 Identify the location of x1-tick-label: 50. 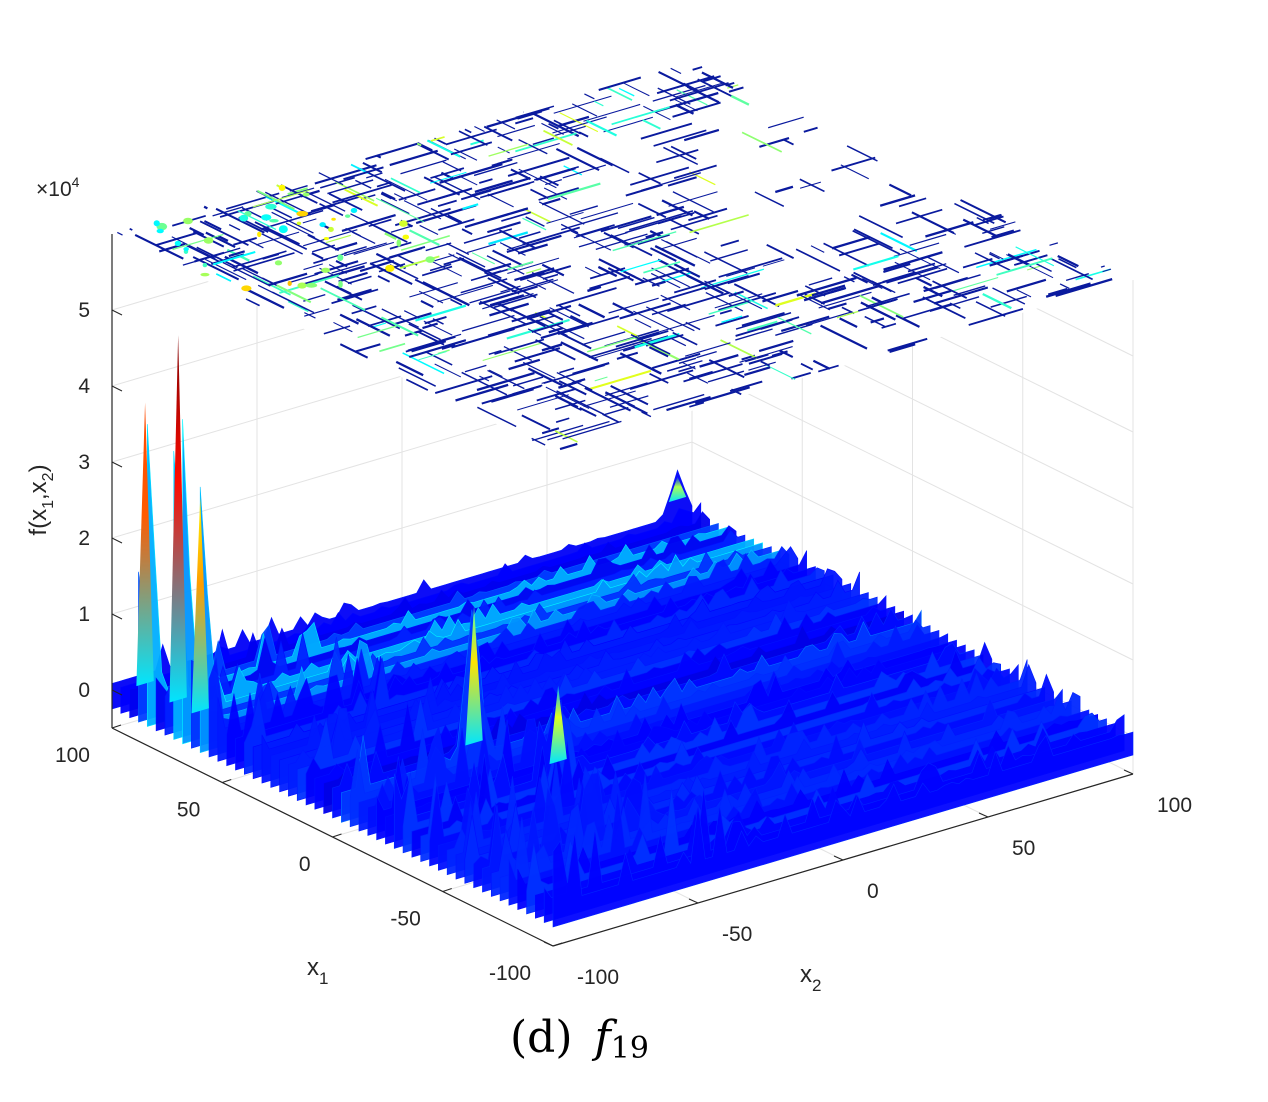
(188, 810).